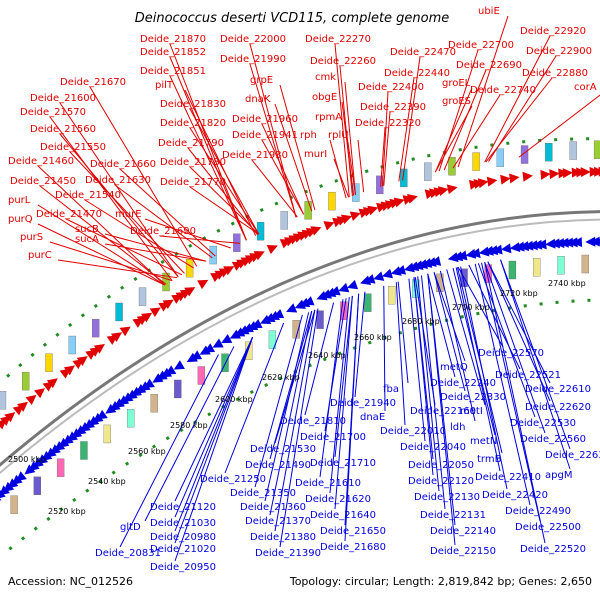 The height and width of the screenshot is (600, 600). Describe the element at coordinates (255, 155) in the screenshot. I see `forward-gene-label: Deide_21930` at that location.